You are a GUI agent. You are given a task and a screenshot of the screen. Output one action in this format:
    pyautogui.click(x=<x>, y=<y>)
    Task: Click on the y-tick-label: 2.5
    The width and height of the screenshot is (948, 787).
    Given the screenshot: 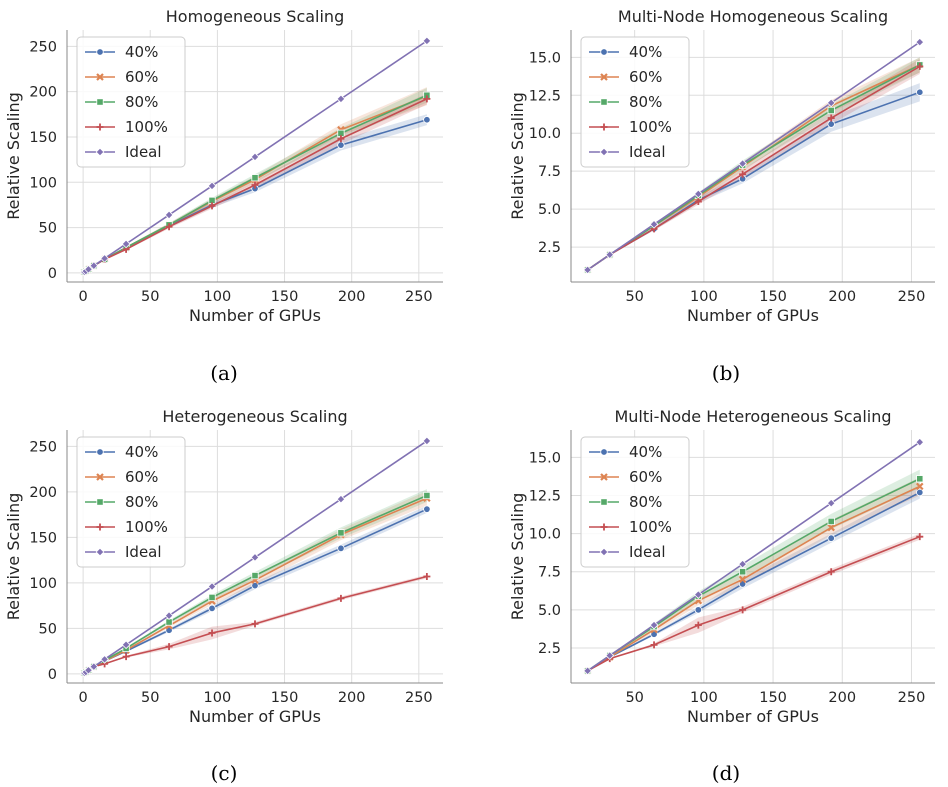 What is the action you would take?
    pyautogui.click(x=549, y=248)
    